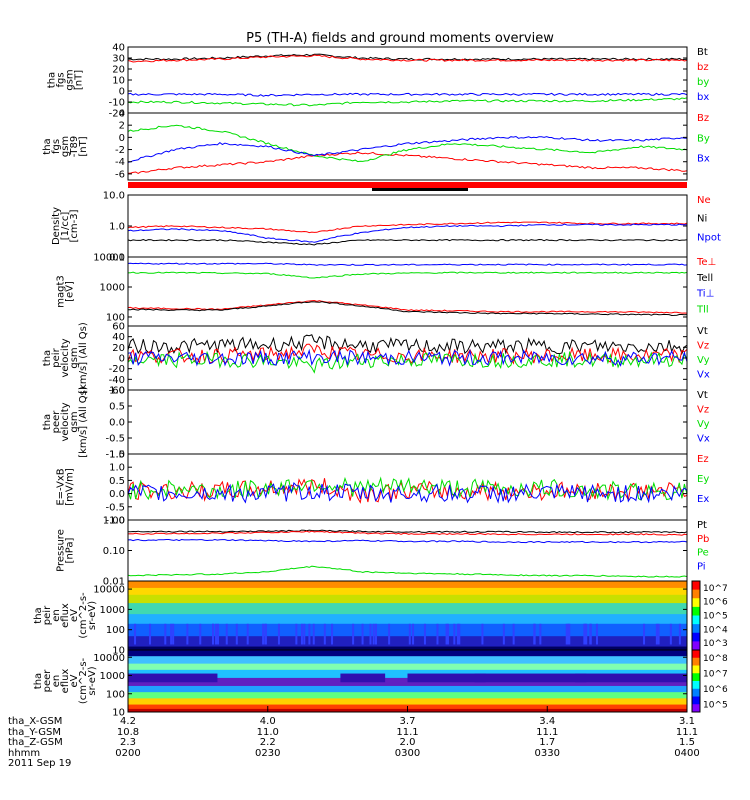 The image size is (750, 800). I want to click on y-axis-label: velocity, so click(65, 421).